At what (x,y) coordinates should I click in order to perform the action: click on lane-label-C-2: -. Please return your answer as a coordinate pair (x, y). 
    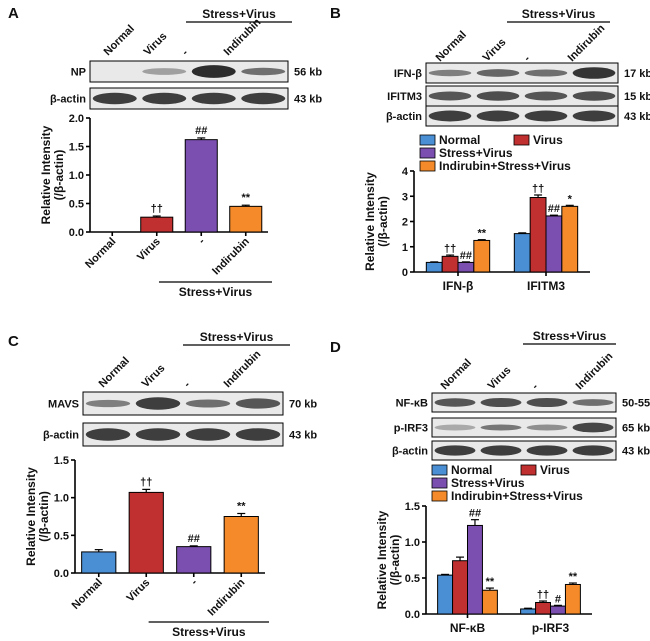
    Looking at the image, I should click on (187, 384).